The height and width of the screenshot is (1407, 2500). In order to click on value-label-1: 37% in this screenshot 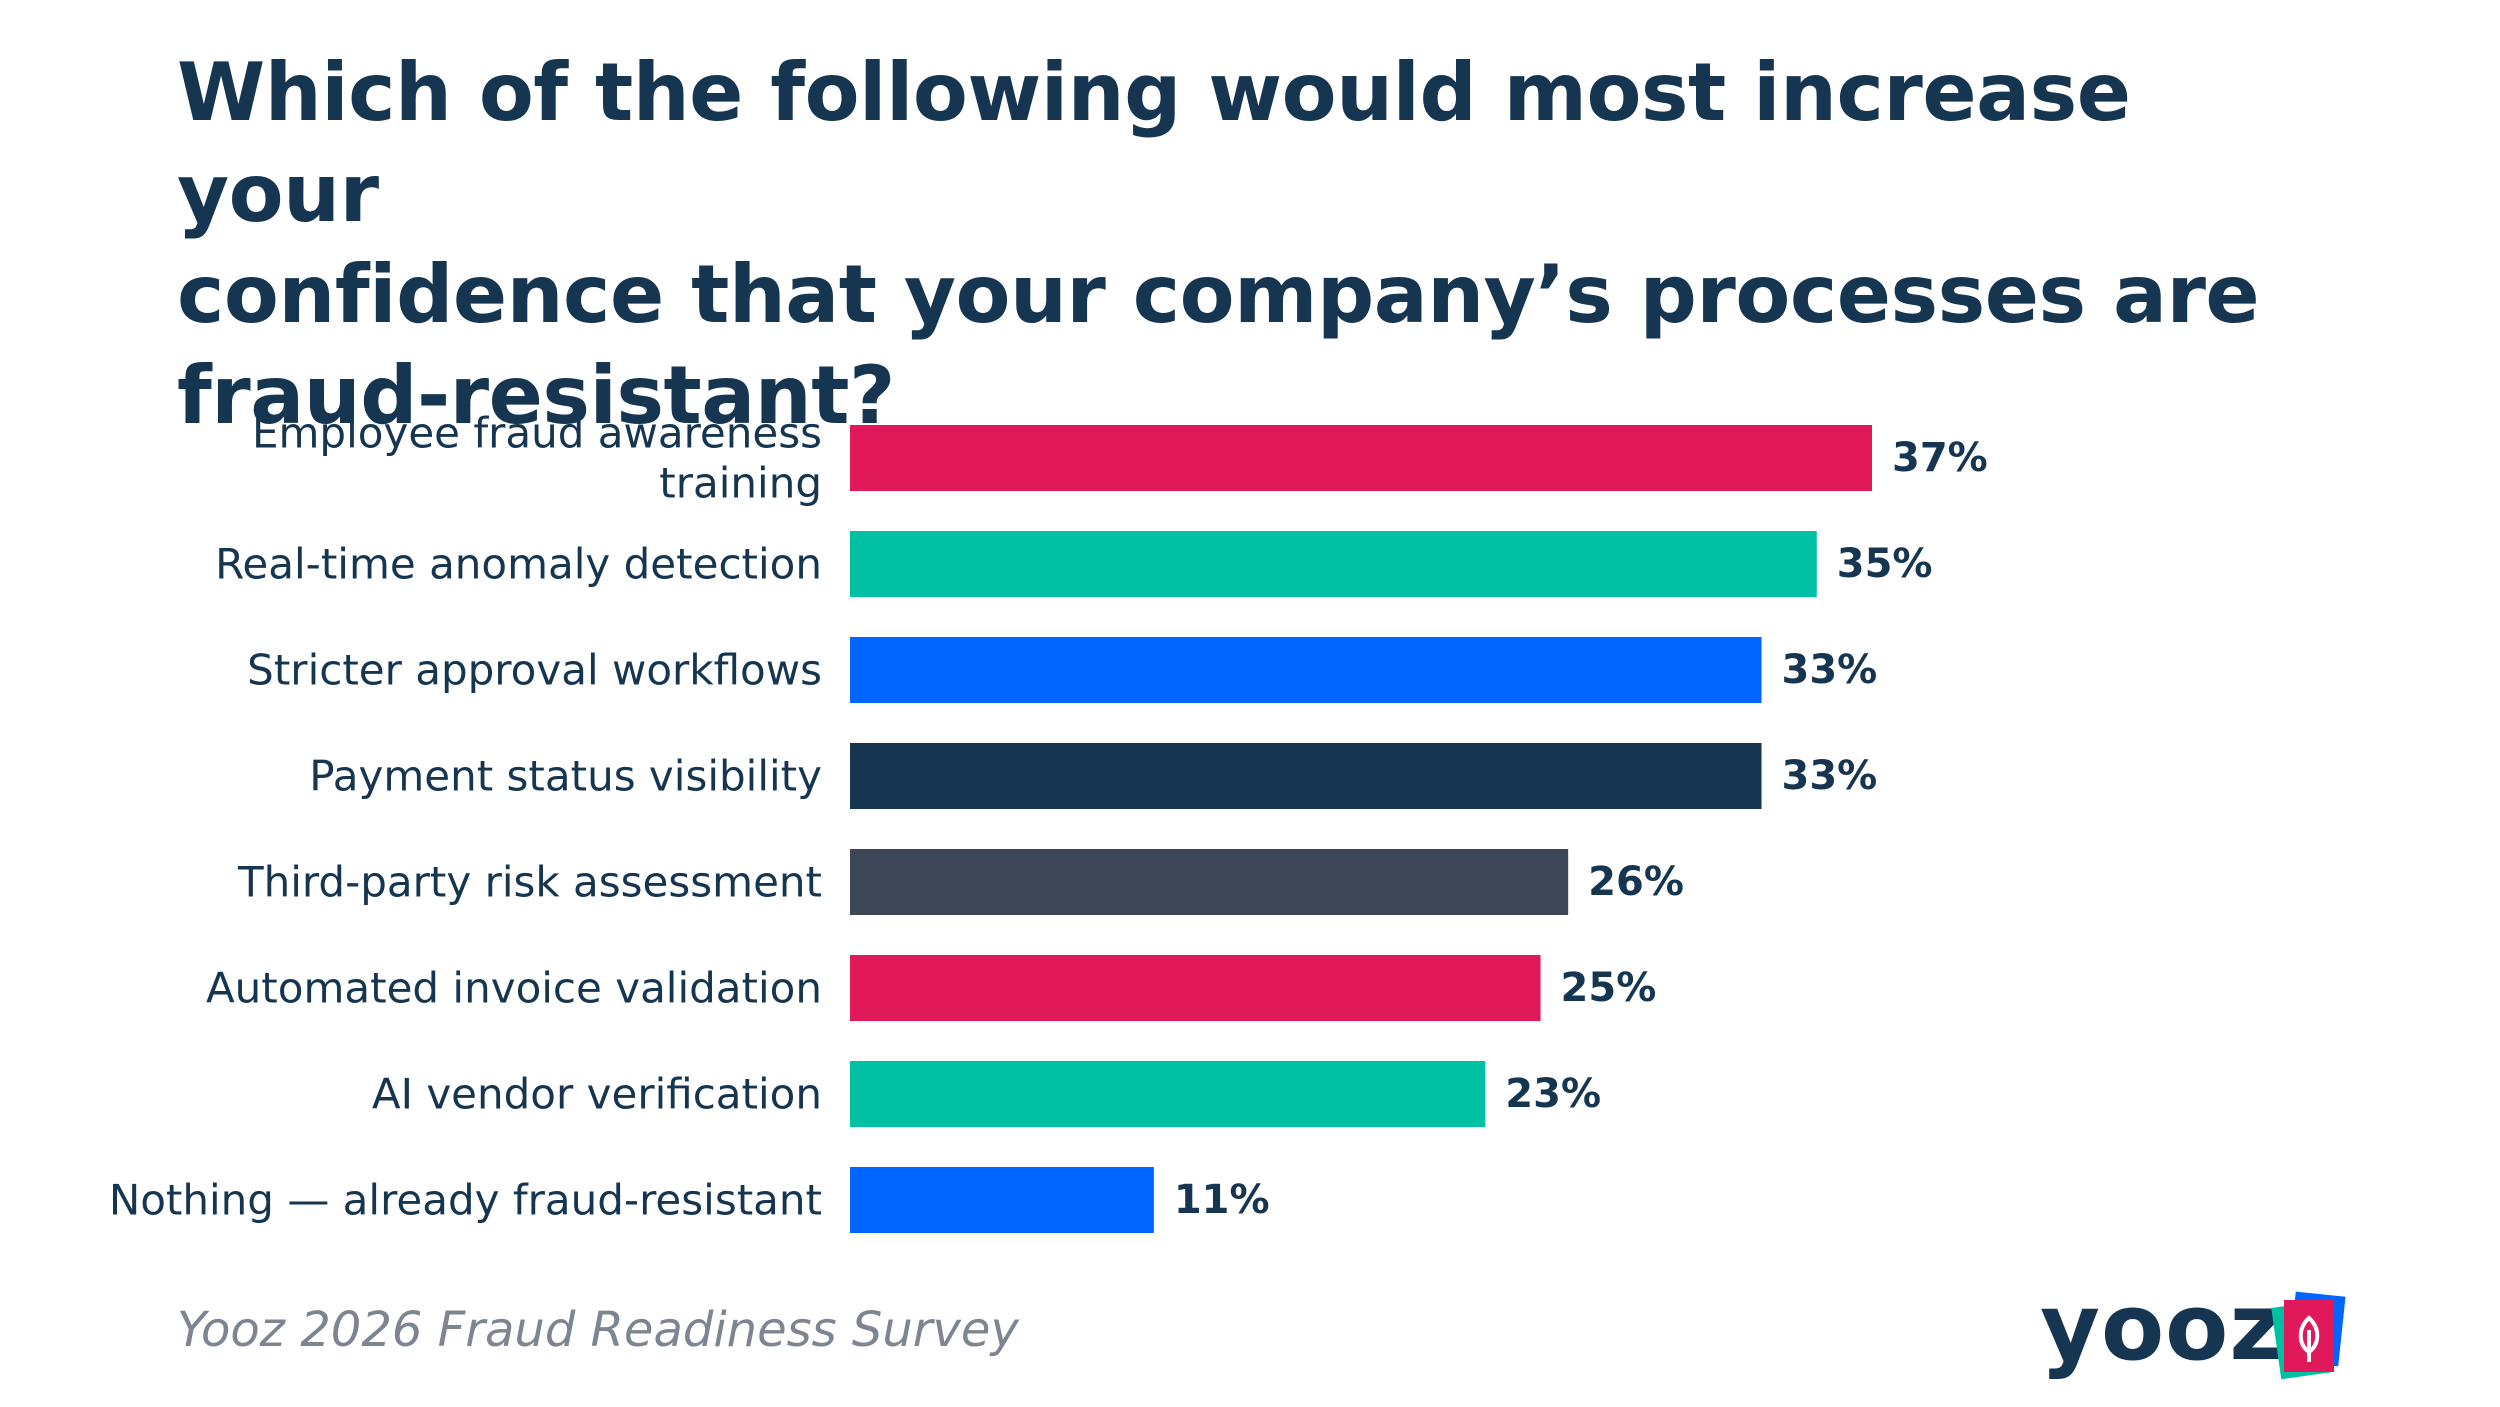, I will do `click(1940, 458)`.